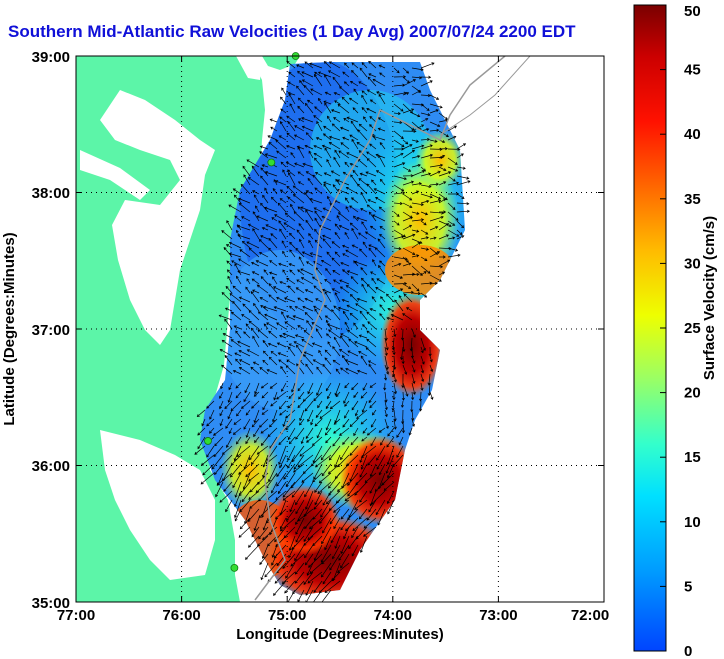 Image resolution: width=724 pixels, height=659 pixels. I want to click on colorbar-label: Surface Velocity (cm/s), so click(709, 298).